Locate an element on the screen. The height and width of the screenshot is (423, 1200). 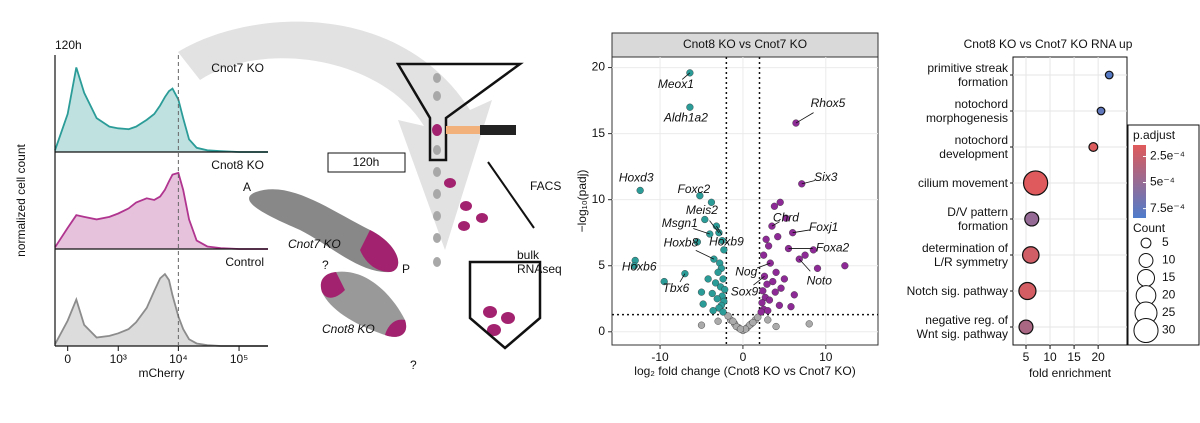
series-label: Cnot7 KO is located at coordinates (237, 68).